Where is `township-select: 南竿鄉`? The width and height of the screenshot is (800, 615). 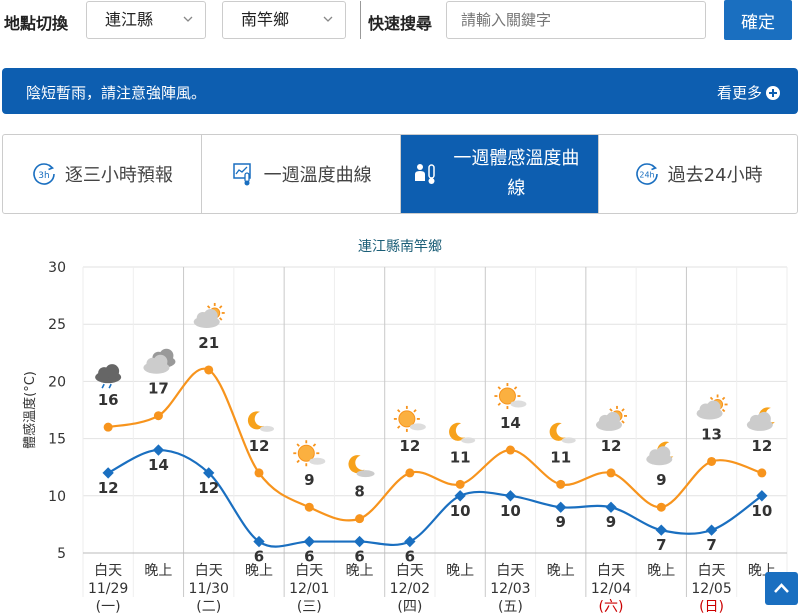 township-select: 南竿鄉 is located at coordinates (284, 20).